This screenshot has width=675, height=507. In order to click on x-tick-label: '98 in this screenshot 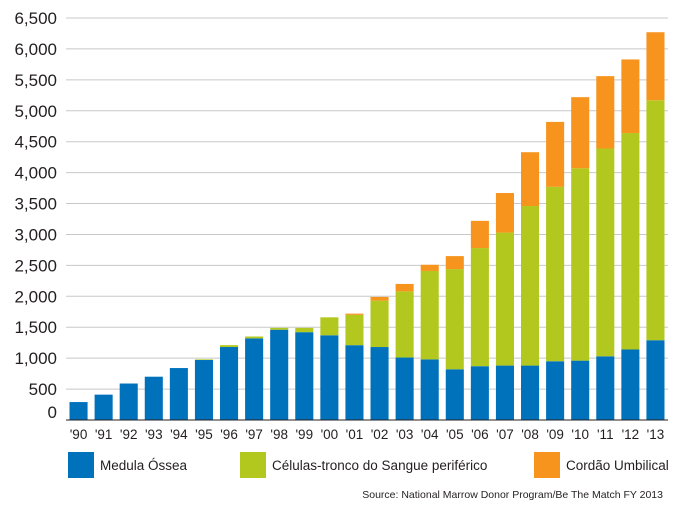, I will do `click(279, 434)`.